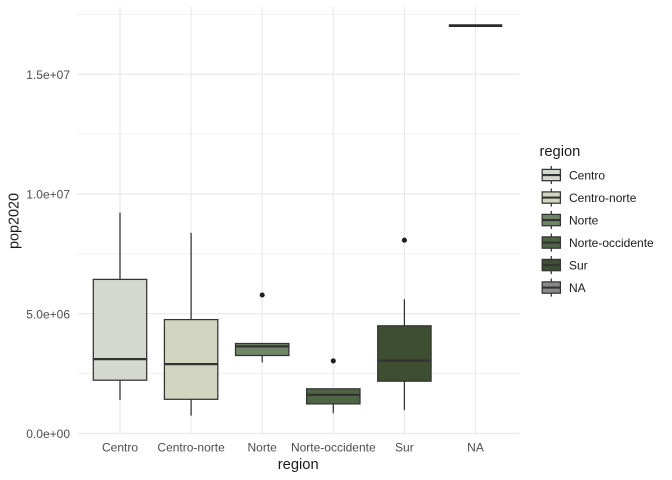 This screenshot has width=672, height=480. What do you see at coordinates (48, 75) in the screenshot?
I see `svg-text: 1.5e+07` at bounding box center [48, 75].